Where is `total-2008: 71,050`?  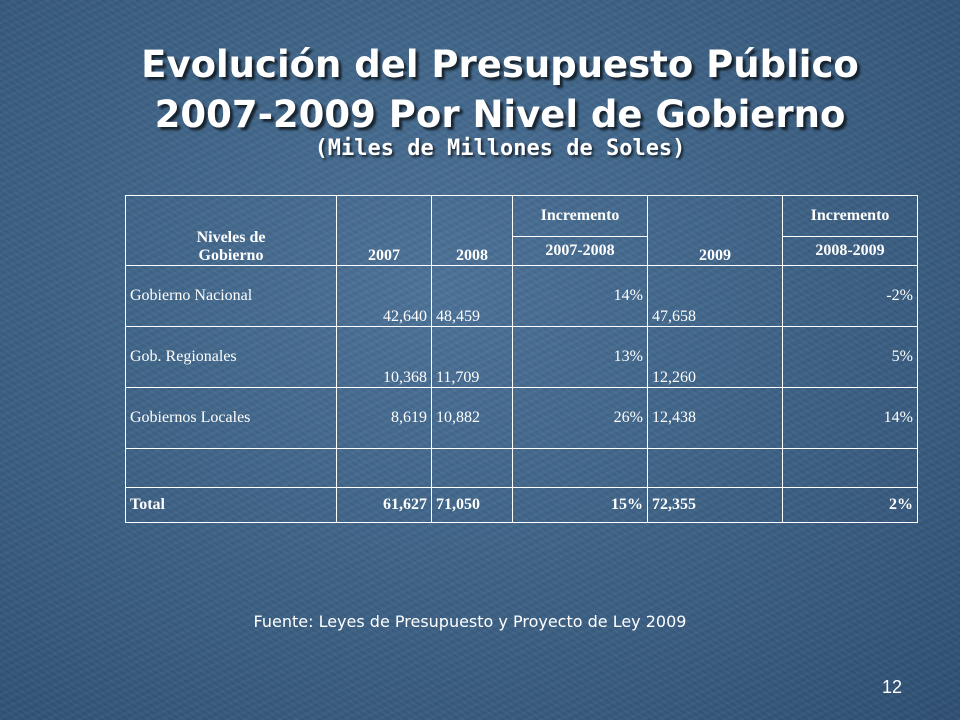 total-2008: 71,050 is located at coordinates (472, 505).